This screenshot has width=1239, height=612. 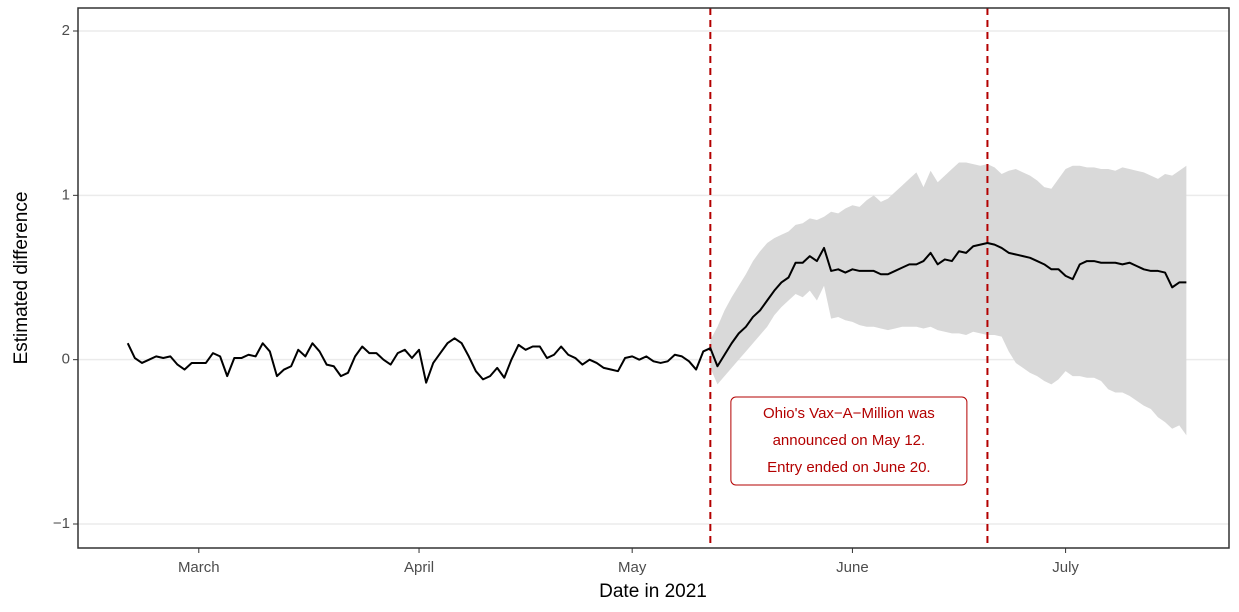 I want to click on y-tick-label: −1, so click(x=61, y=523).